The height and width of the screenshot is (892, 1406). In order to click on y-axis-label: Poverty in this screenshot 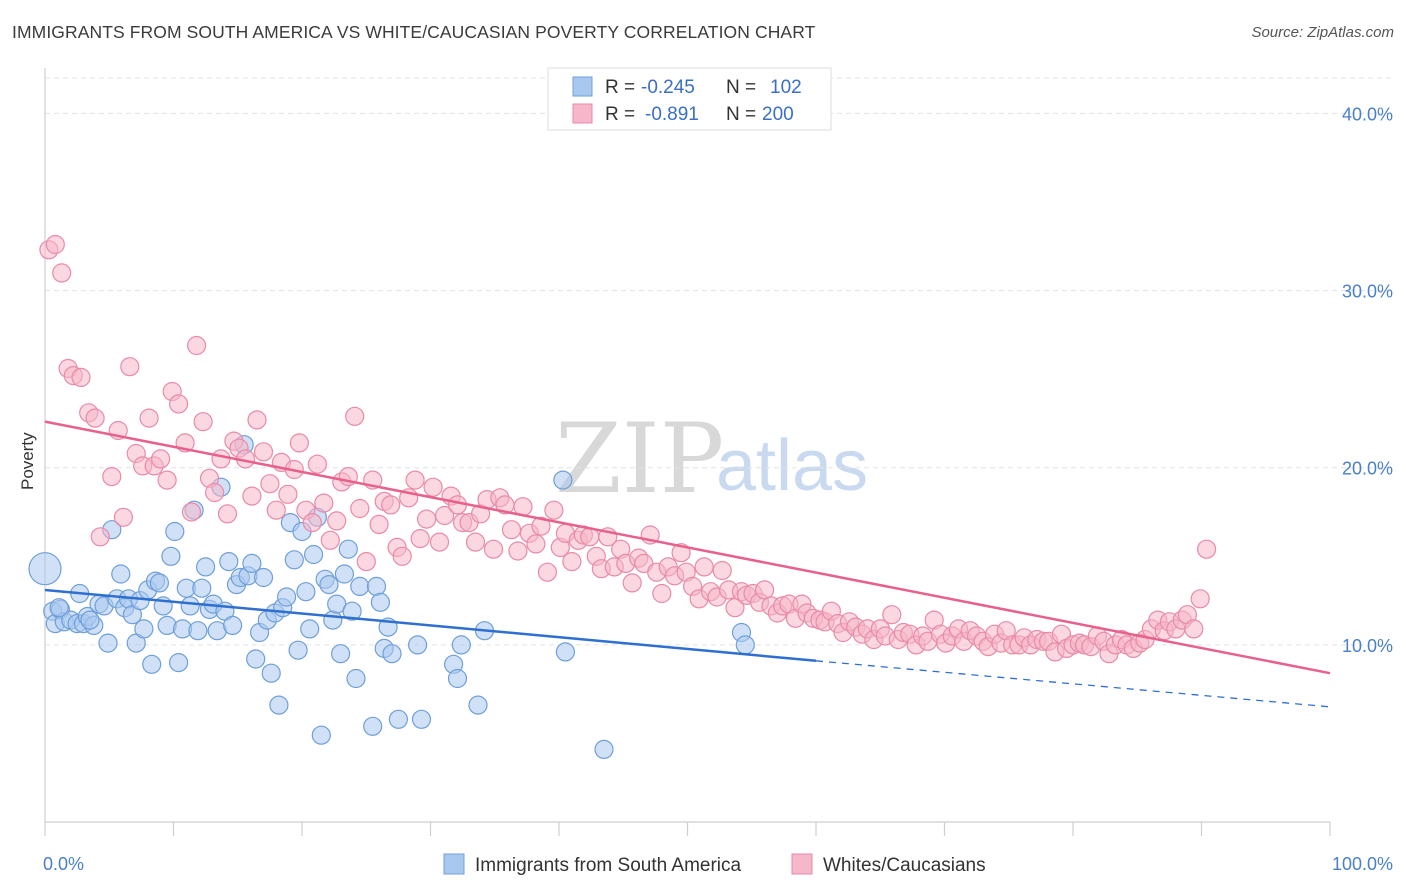, I will do `click(27, 461)`.